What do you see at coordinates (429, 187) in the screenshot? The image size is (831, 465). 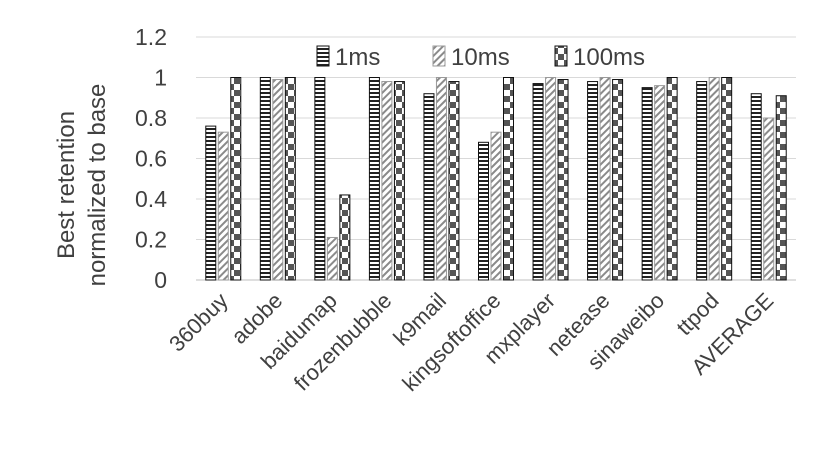 I see `bar-1ms-k9mail` at bounding box center [429, 187].